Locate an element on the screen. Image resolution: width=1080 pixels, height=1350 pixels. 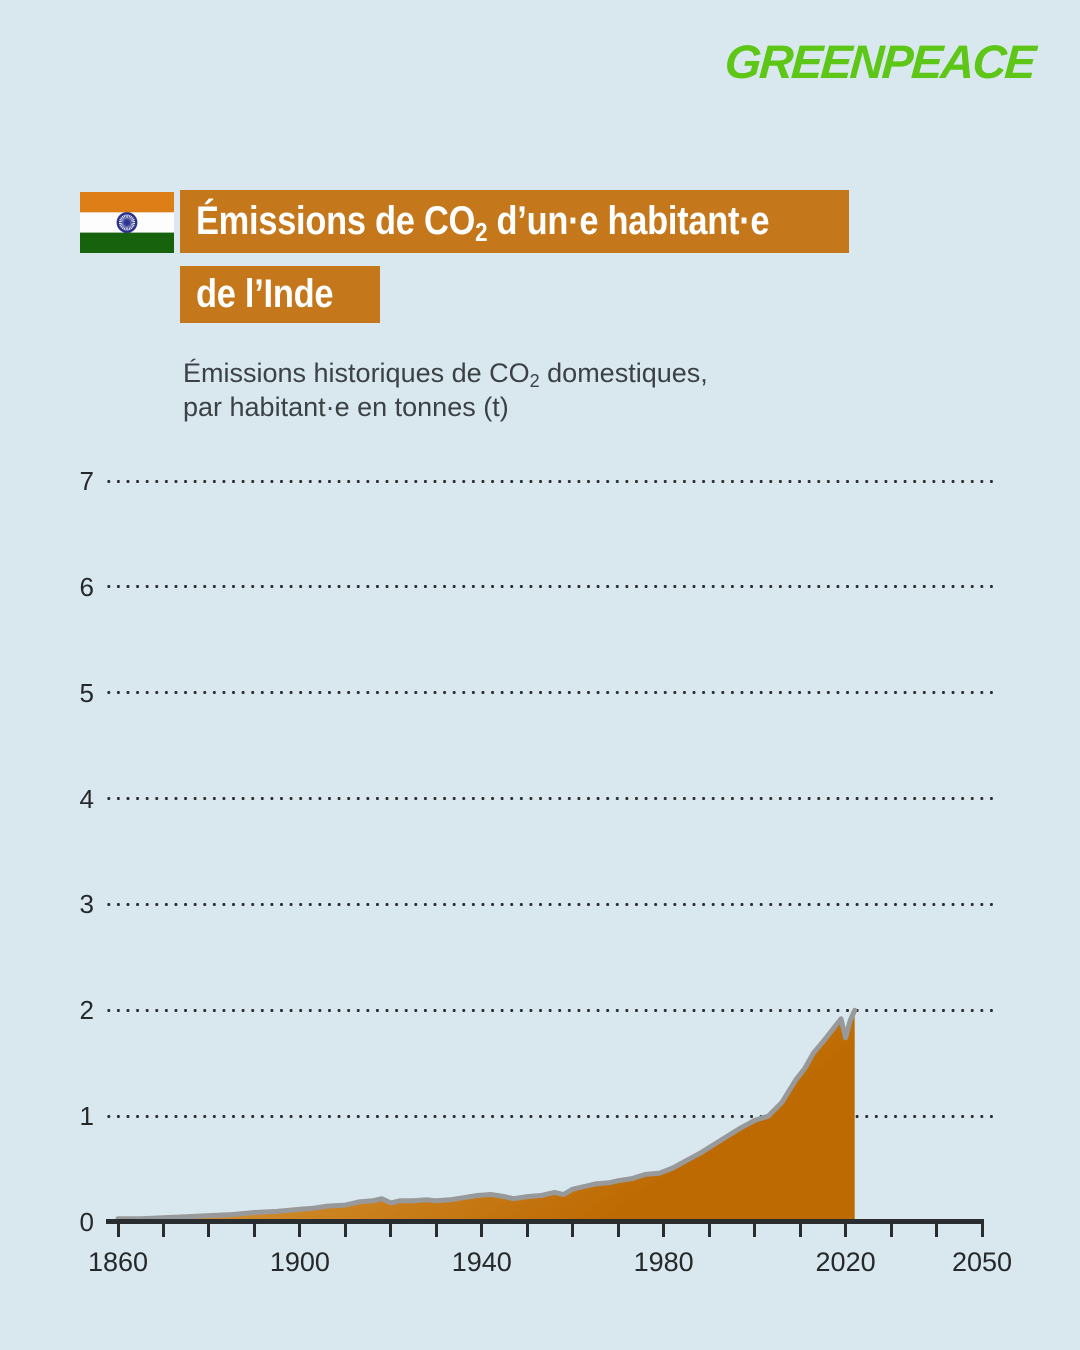
ashoka-chakra-icon is located at coordinates (127, 222).